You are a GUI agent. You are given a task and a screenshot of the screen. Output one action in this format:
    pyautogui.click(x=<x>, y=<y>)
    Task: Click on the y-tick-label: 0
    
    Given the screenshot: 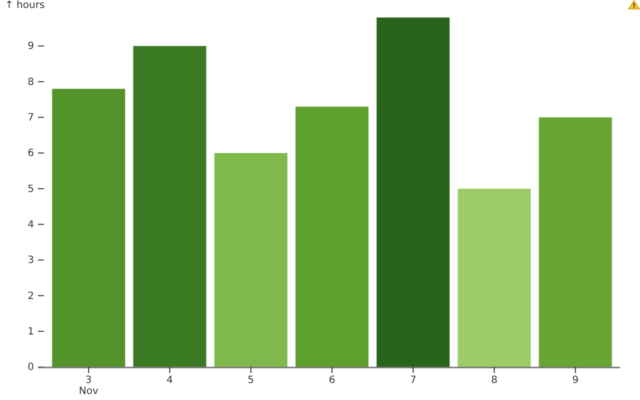 What is the action you would take?
    pyautogui.click(x=31, y=368)
    